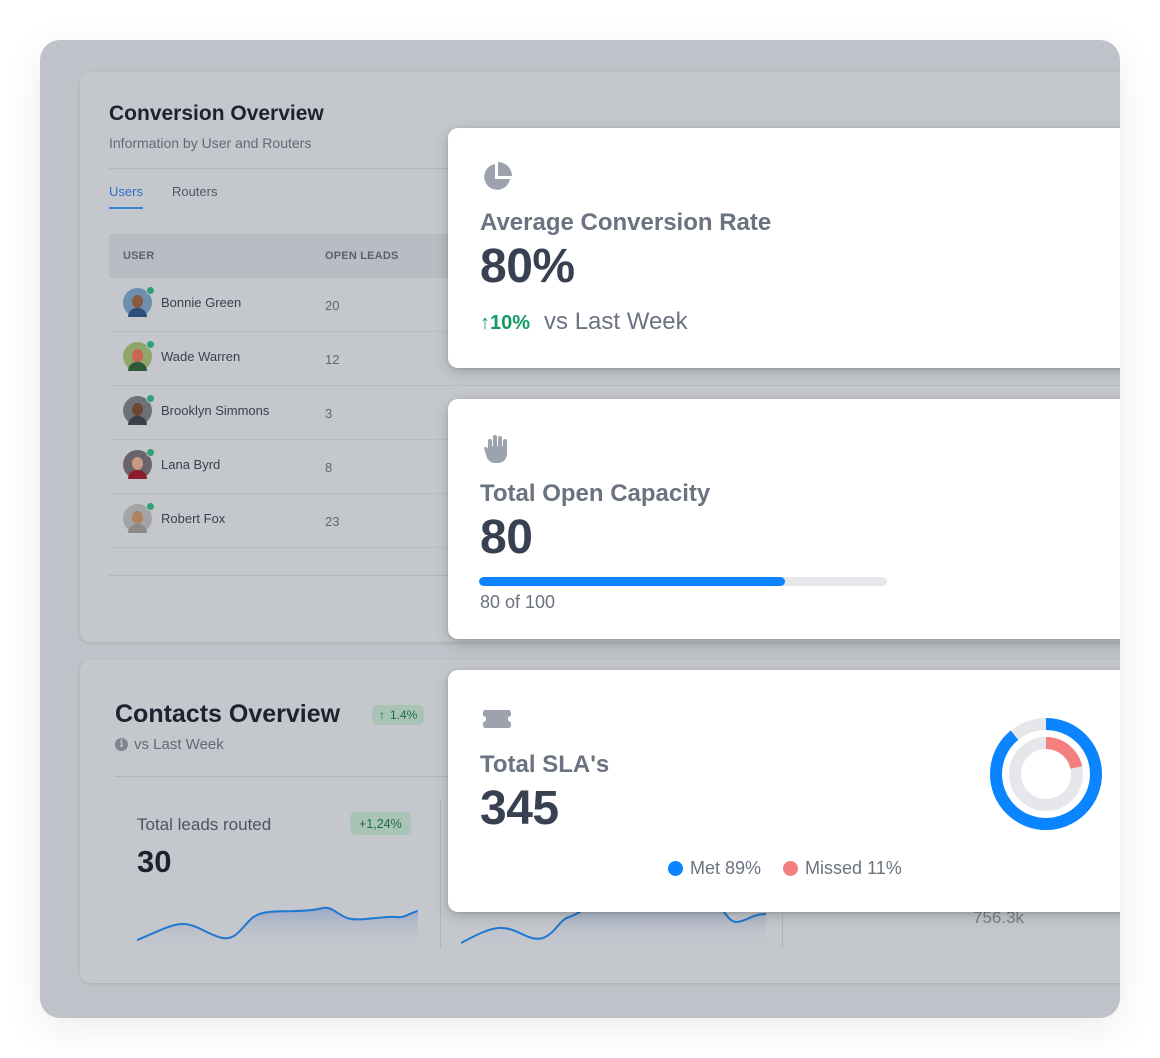  What do you see at coordinates (204, 824) in the screenshot?
I see `stat-label: Total leads routed` at bounding box center [204, 824].